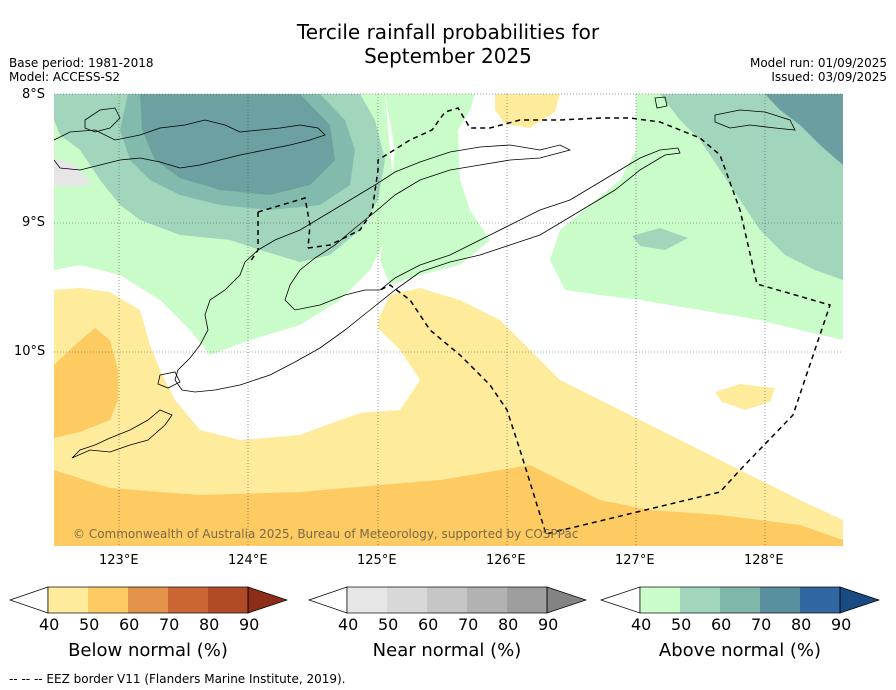 The height and width of the screenshot is (690, 896). Describe the element at coordinates (745, 397) in the screenshot. I see `below-normal-50-patch-east` at that location.